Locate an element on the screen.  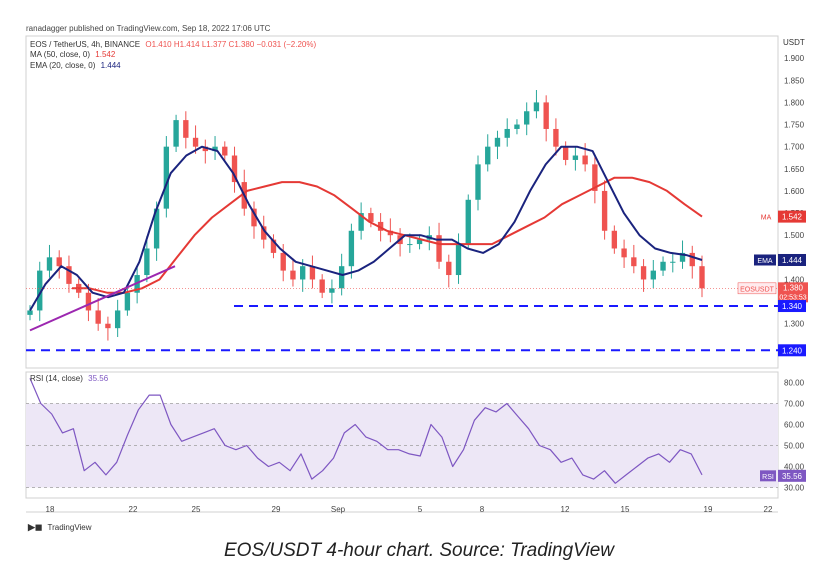
ma-legend: MA (50, close, 0) 1.542 is located at coordinates (72, 54).